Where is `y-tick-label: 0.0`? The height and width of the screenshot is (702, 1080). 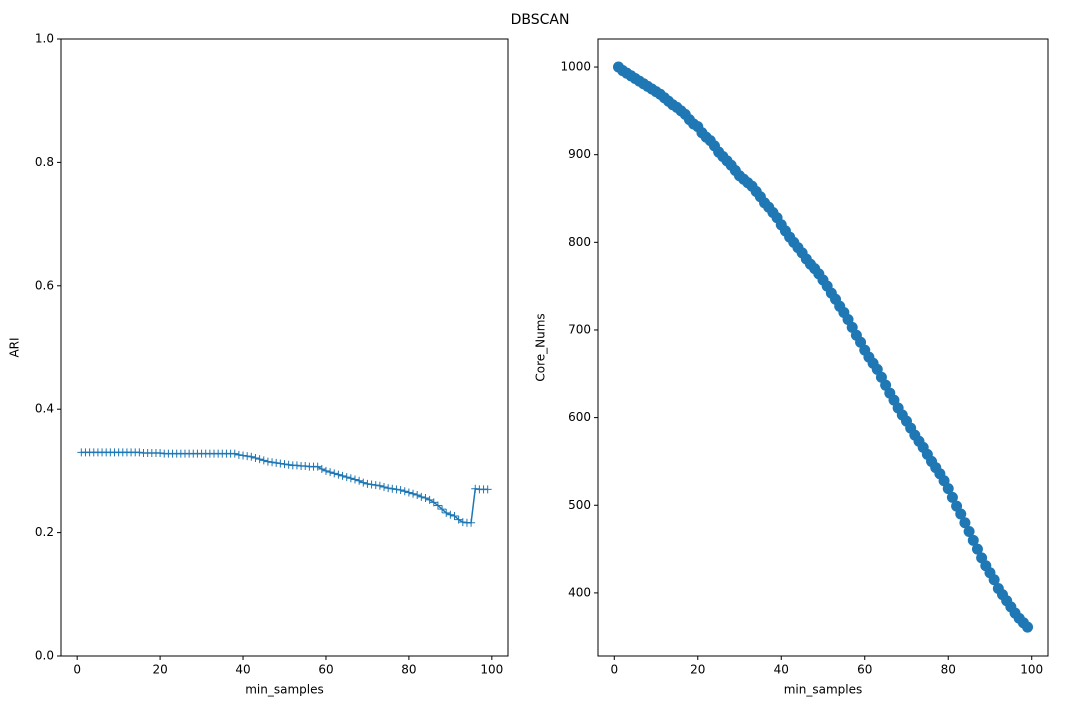 y-tick-label: 0.0 is located at coordinates (44, 656).